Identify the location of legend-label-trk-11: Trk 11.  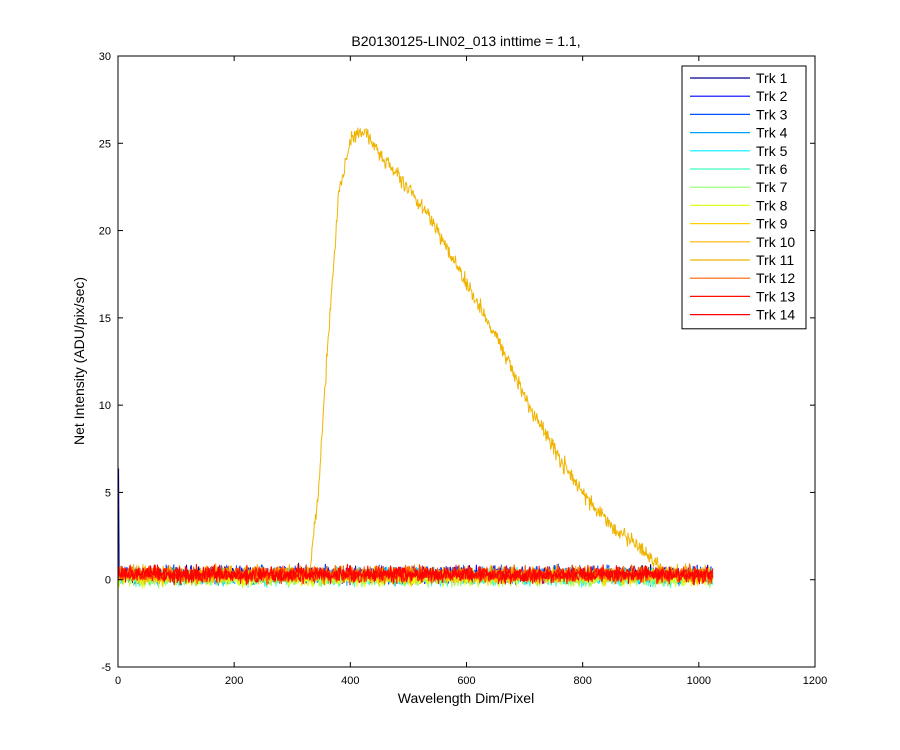
(775, 260).